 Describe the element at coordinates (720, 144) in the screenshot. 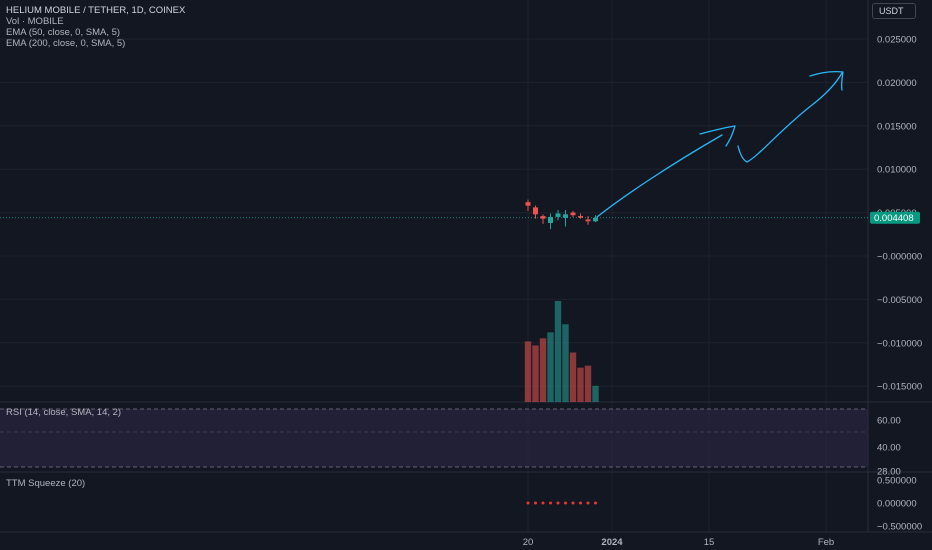

I see `drawn-arrow-annotation` at that location.